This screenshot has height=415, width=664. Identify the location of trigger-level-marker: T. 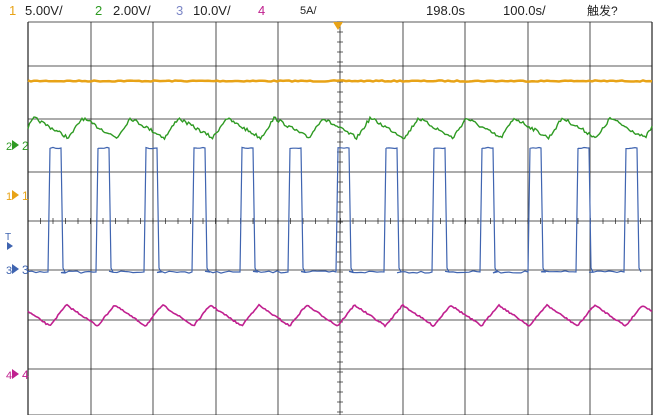
(9, 241).